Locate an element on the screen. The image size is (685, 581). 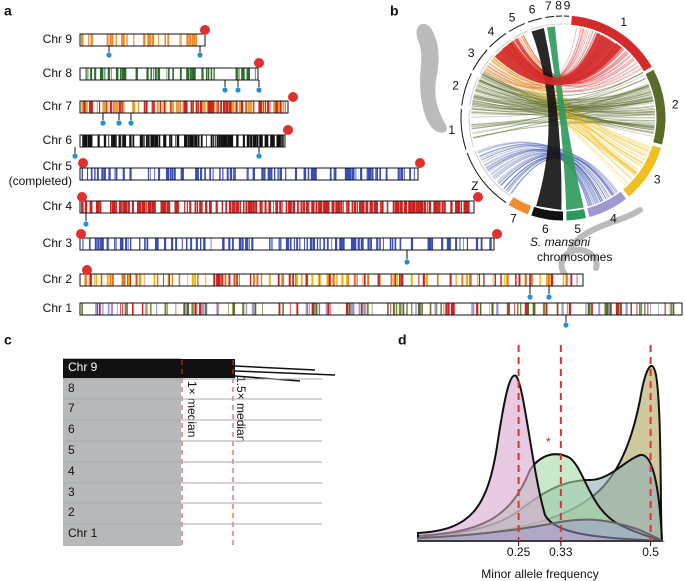
density-curves is located at coordinates (541, 453).